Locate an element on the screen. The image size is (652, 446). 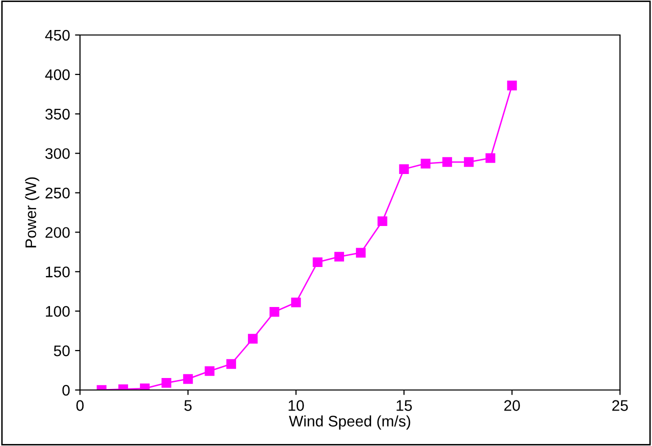
x-axis-title: Wind Speed (m/s) is located at coordinates (349, 422).